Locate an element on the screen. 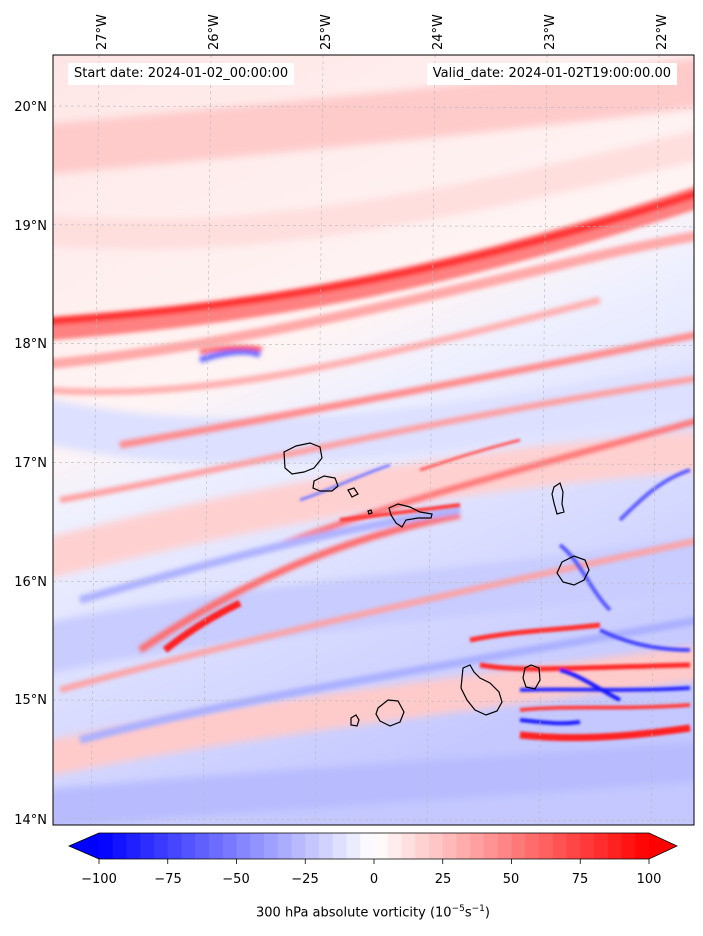  cbar-tick-label-m100: −100 is located at coordinates (99, 879).